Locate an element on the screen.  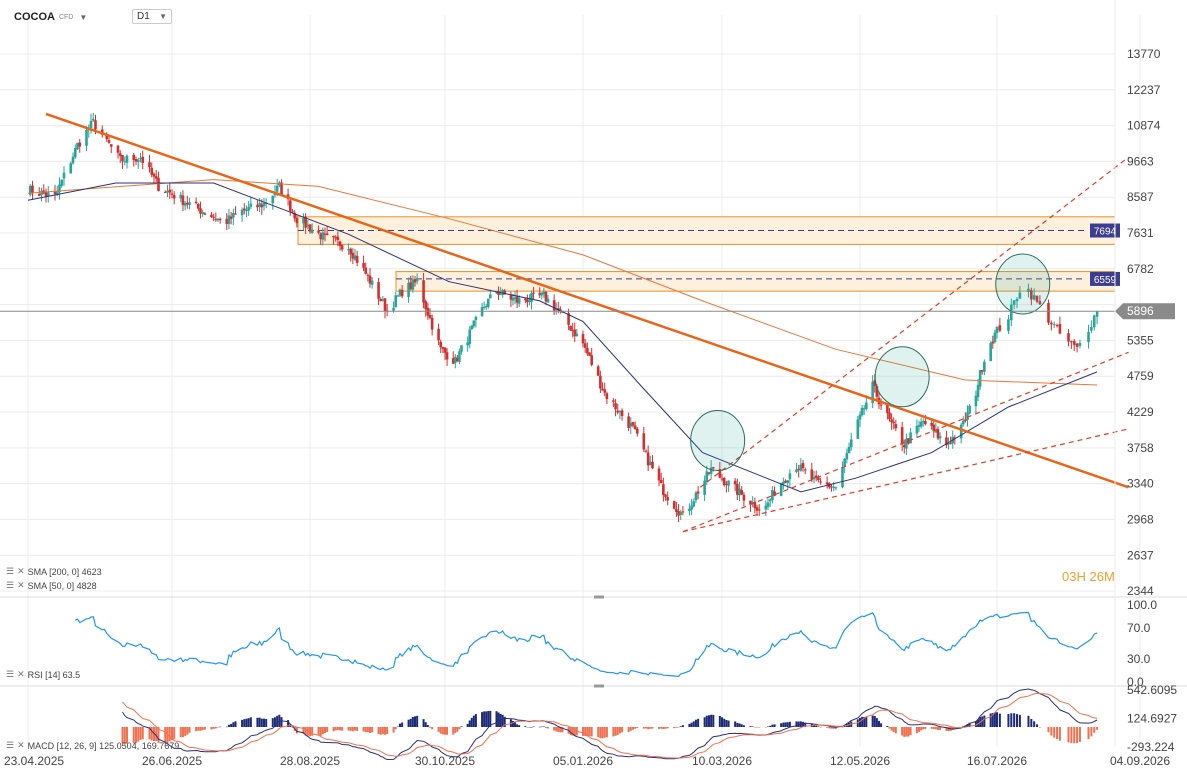
symbol-dropdown-icon: ▼ is located at coordinates (83, 17).